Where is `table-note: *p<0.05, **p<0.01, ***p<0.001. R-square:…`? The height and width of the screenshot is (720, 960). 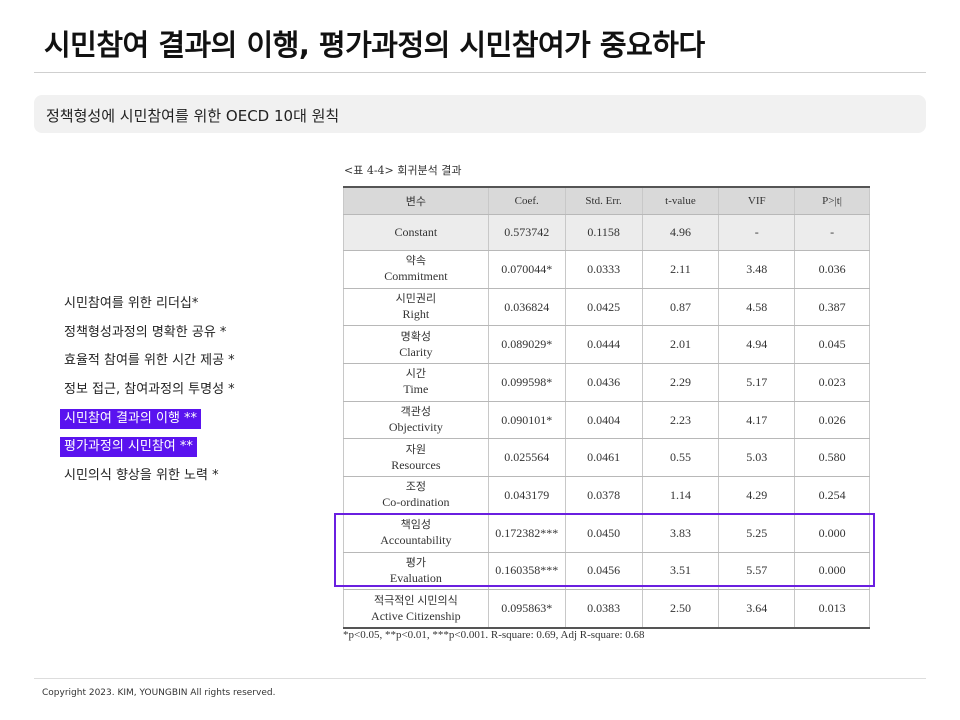
table-note: *p<0.05, **p<0.01, ***p<0.001. R-square:… is located at coordinates (494, 635).